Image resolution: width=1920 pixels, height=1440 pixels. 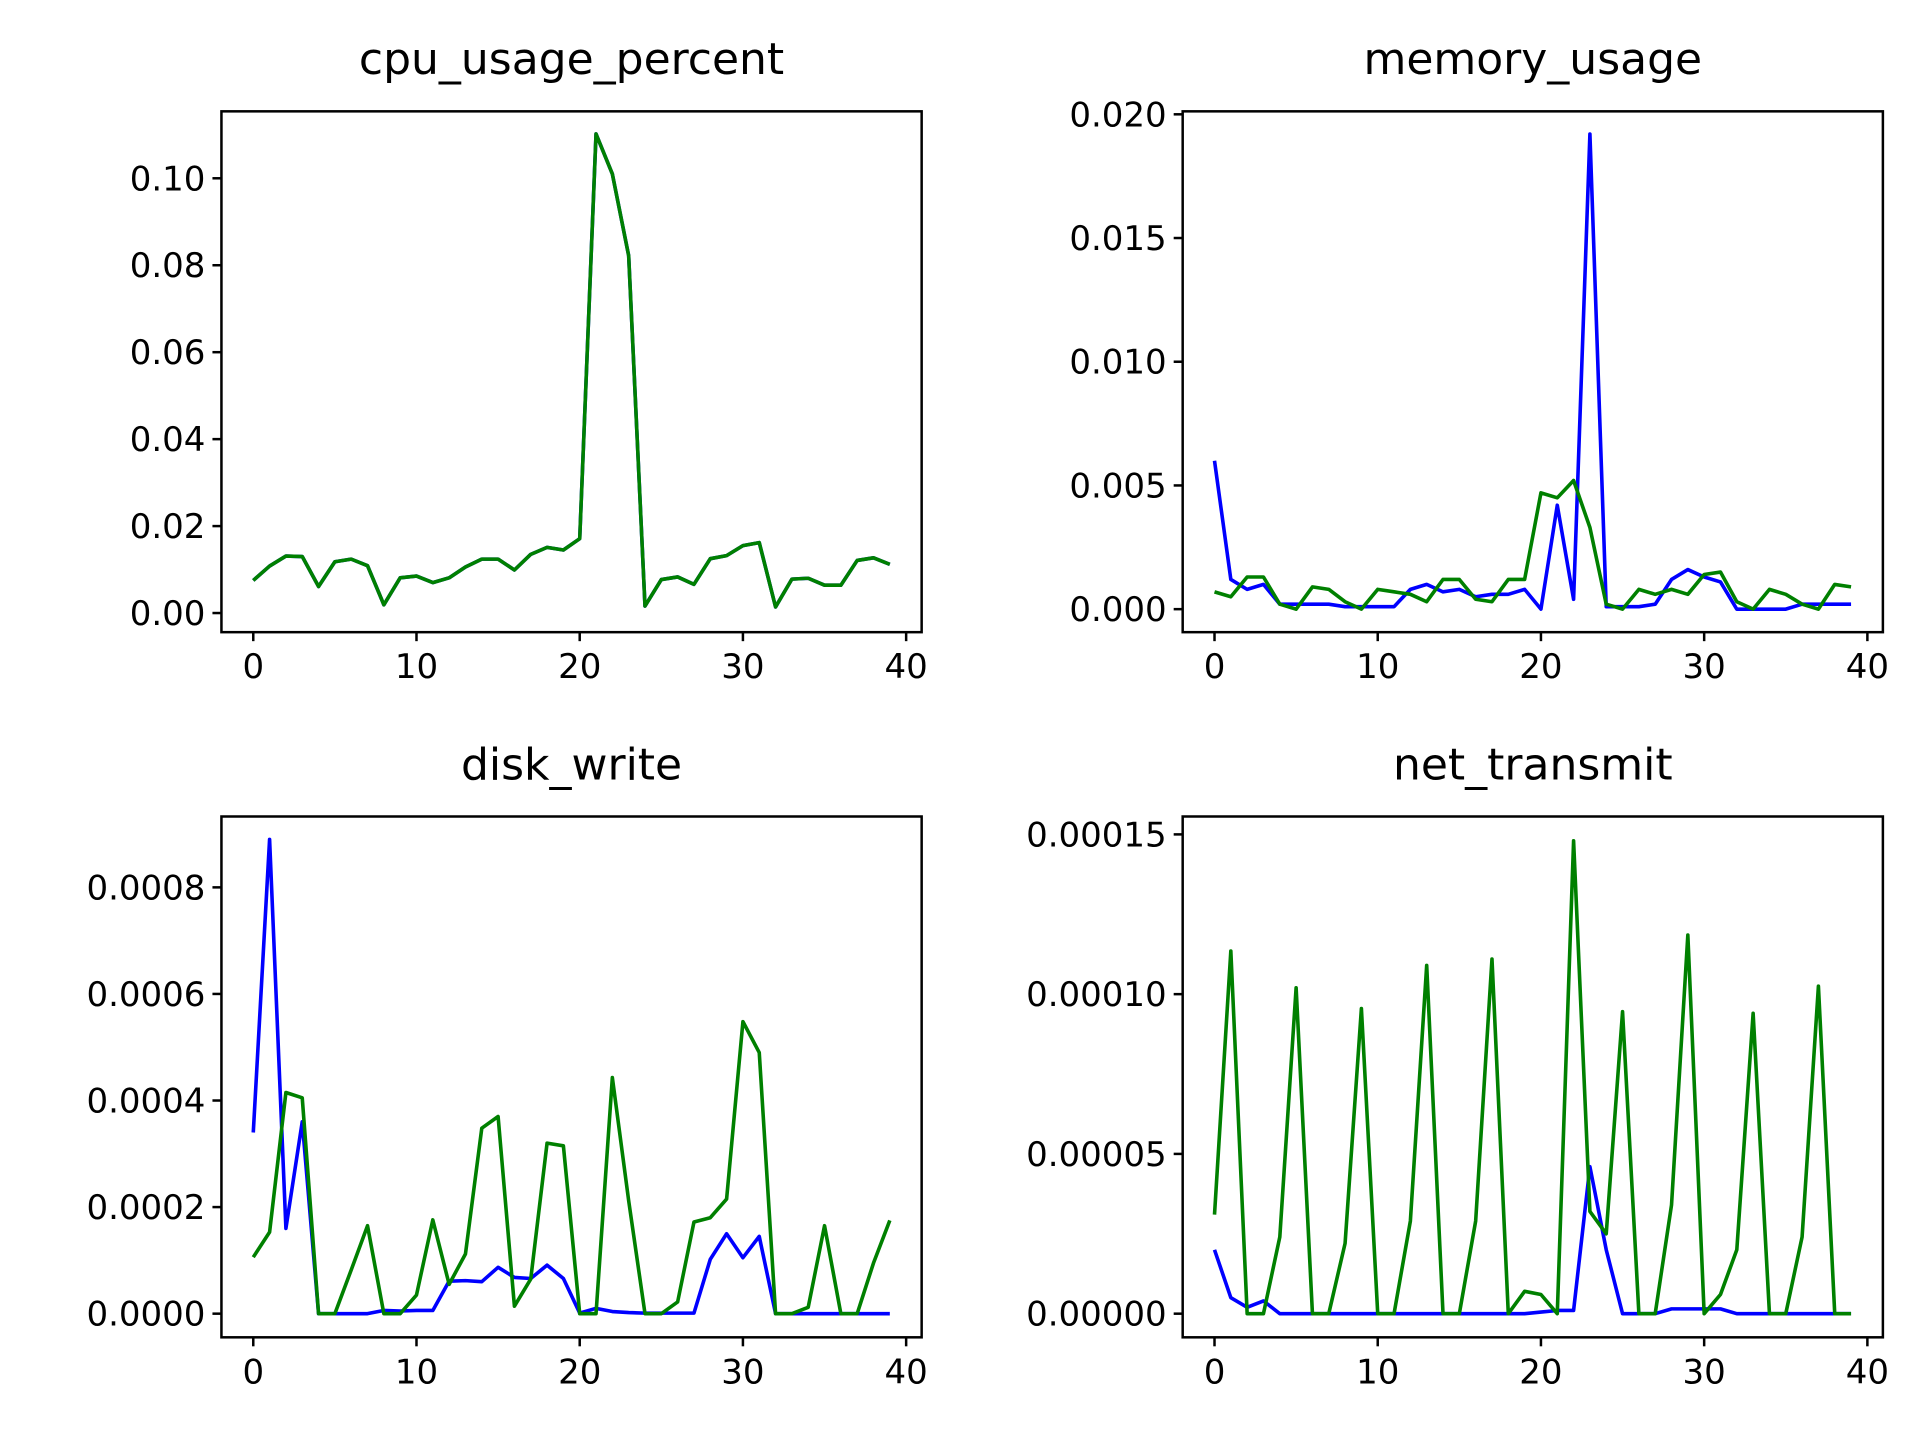 What do you see at coordinates (145, 888) in the screenshot?
I see `y-tick-label: 0.0008` at bounding box center [145, 888].